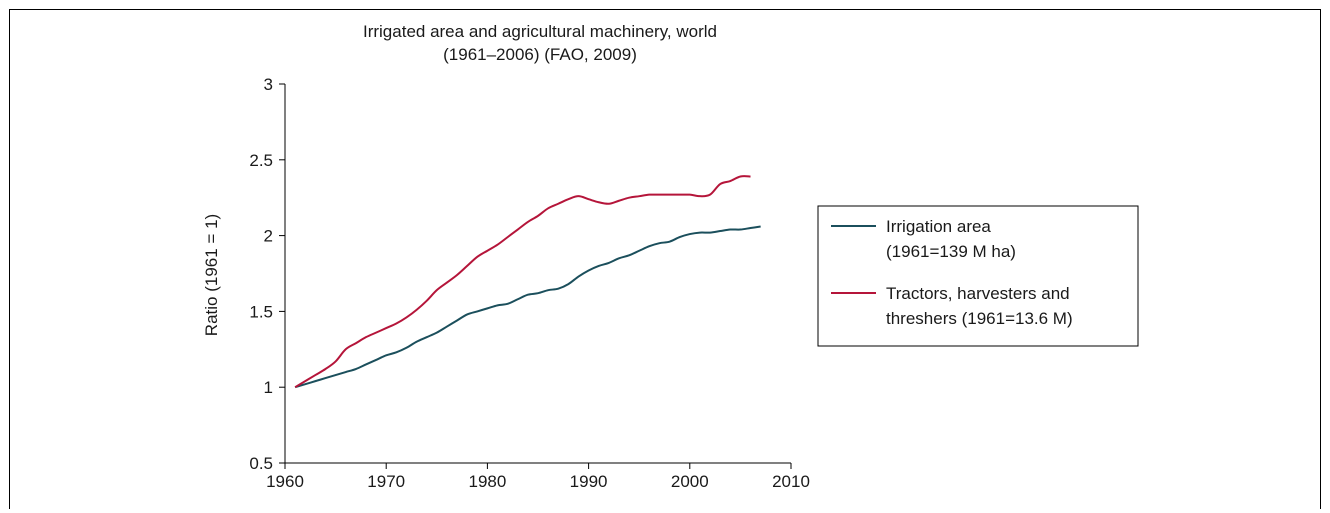  I want to click on y-tick-label: 2.5, so click(261, 160).